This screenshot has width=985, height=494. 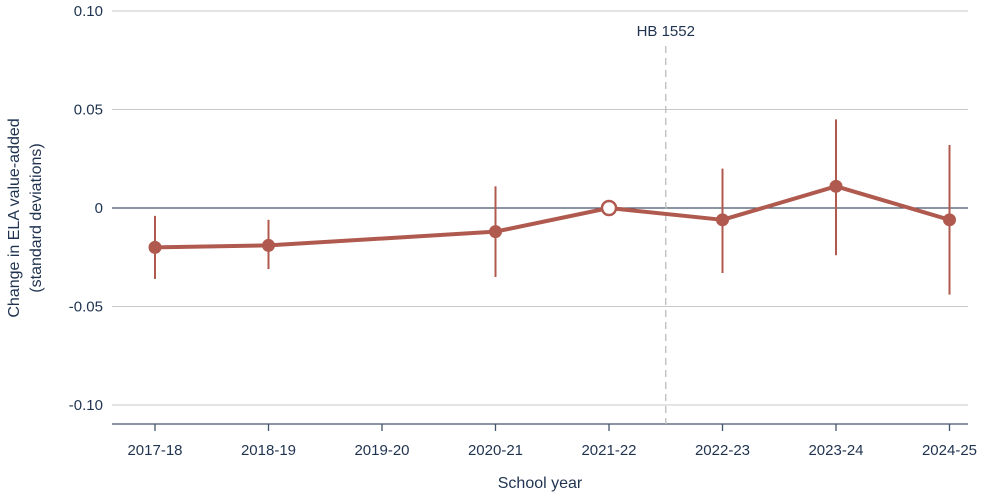 I want to click on y-axis-title-line1: Change in ELA value-added, so click(x=14, y=217).